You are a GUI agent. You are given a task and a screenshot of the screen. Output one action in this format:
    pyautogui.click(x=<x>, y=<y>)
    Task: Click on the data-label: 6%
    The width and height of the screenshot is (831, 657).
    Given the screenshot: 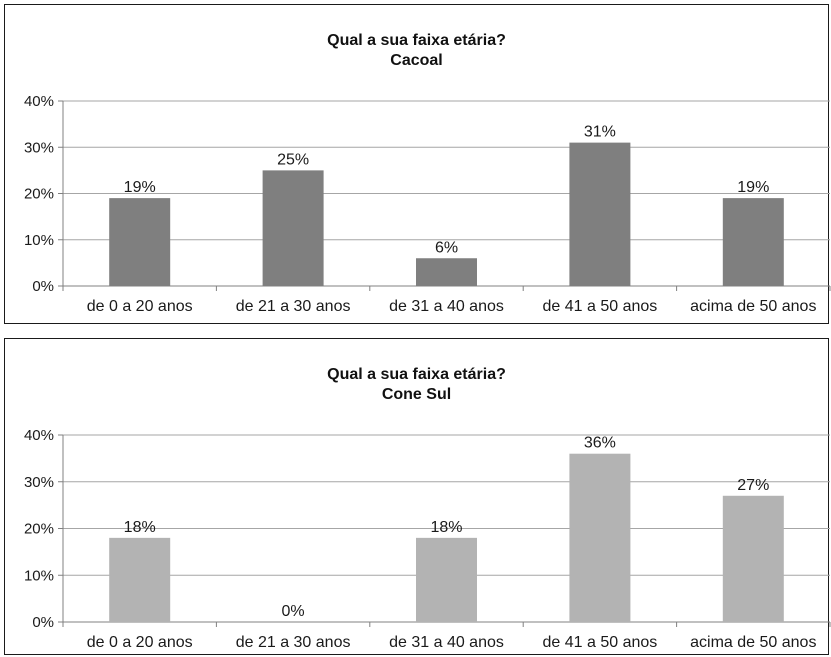 What is the action you would take?
    pyautogui.click(x=446, y=247)
    